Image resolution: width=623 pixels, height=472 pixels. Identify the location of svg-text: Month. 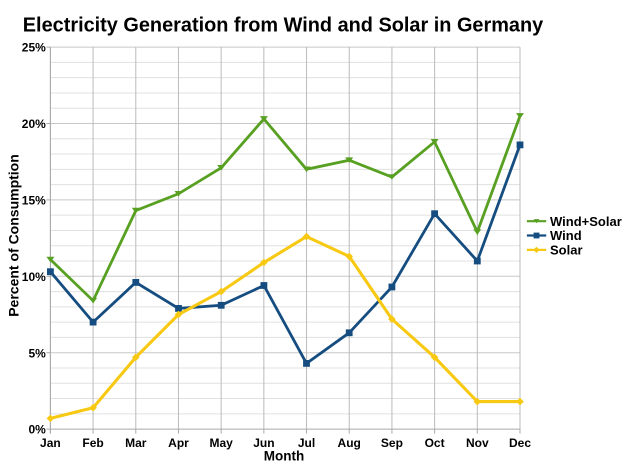
(284, 455).